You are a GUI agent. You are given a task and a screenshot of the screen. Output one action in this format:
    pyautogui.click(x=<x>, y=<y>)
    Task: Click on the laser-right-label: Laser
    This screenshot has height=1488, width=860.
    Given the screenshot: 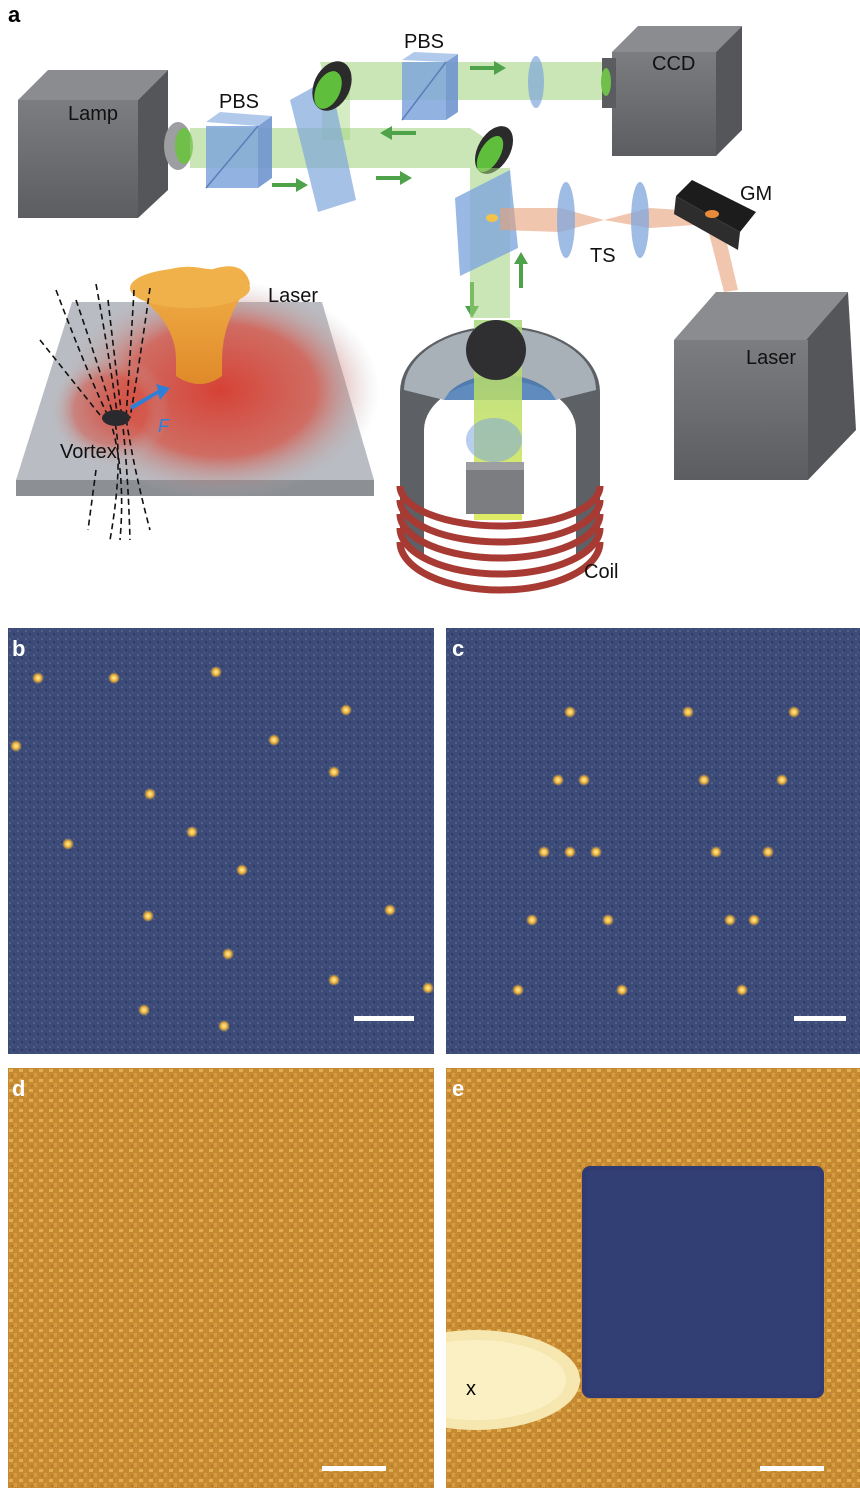 What is the action you would take?
    pyautogui.click(x=771, y=358)
    